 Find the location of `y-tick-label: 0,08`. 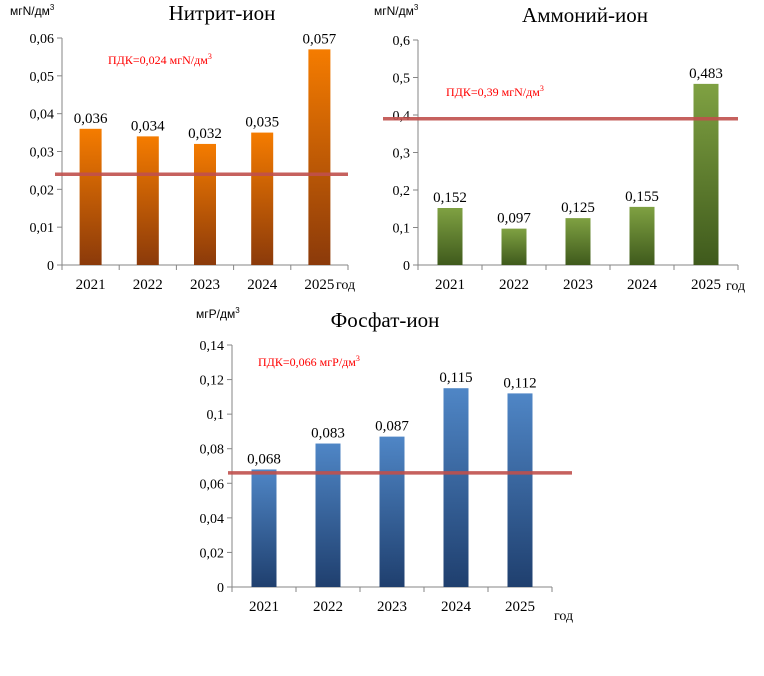

y-tick-label: 0,08 is located at coordinates (212, 450).